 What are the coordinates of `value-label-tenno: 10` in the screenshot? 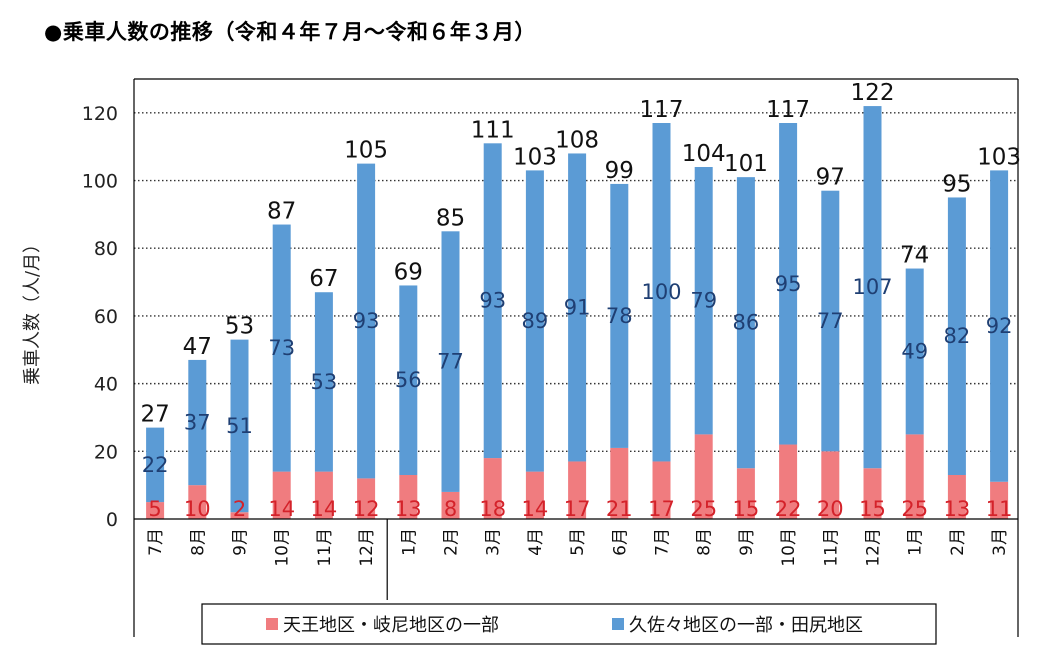 It's located at (197, 509).